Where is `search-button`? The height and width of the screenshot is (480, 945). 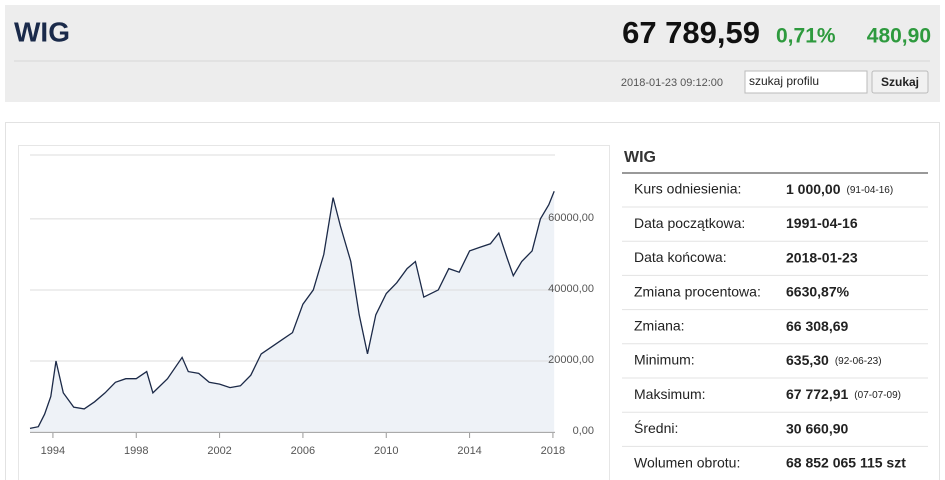
search-button is located at coordinates (900, 82).